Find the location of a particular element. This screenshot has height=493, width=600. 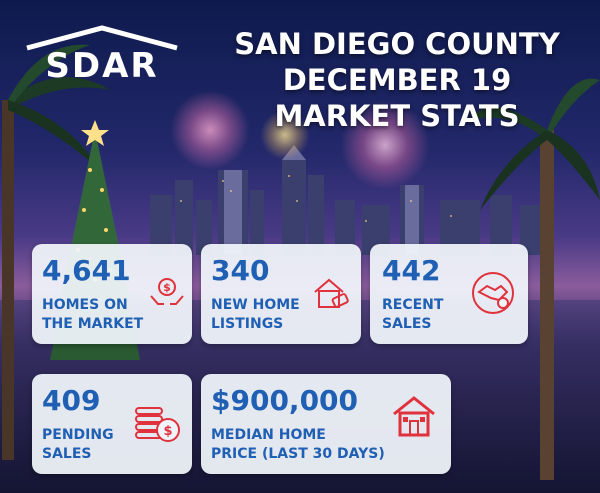

hands-money-icon: $ is located at coordinates (167, 291).